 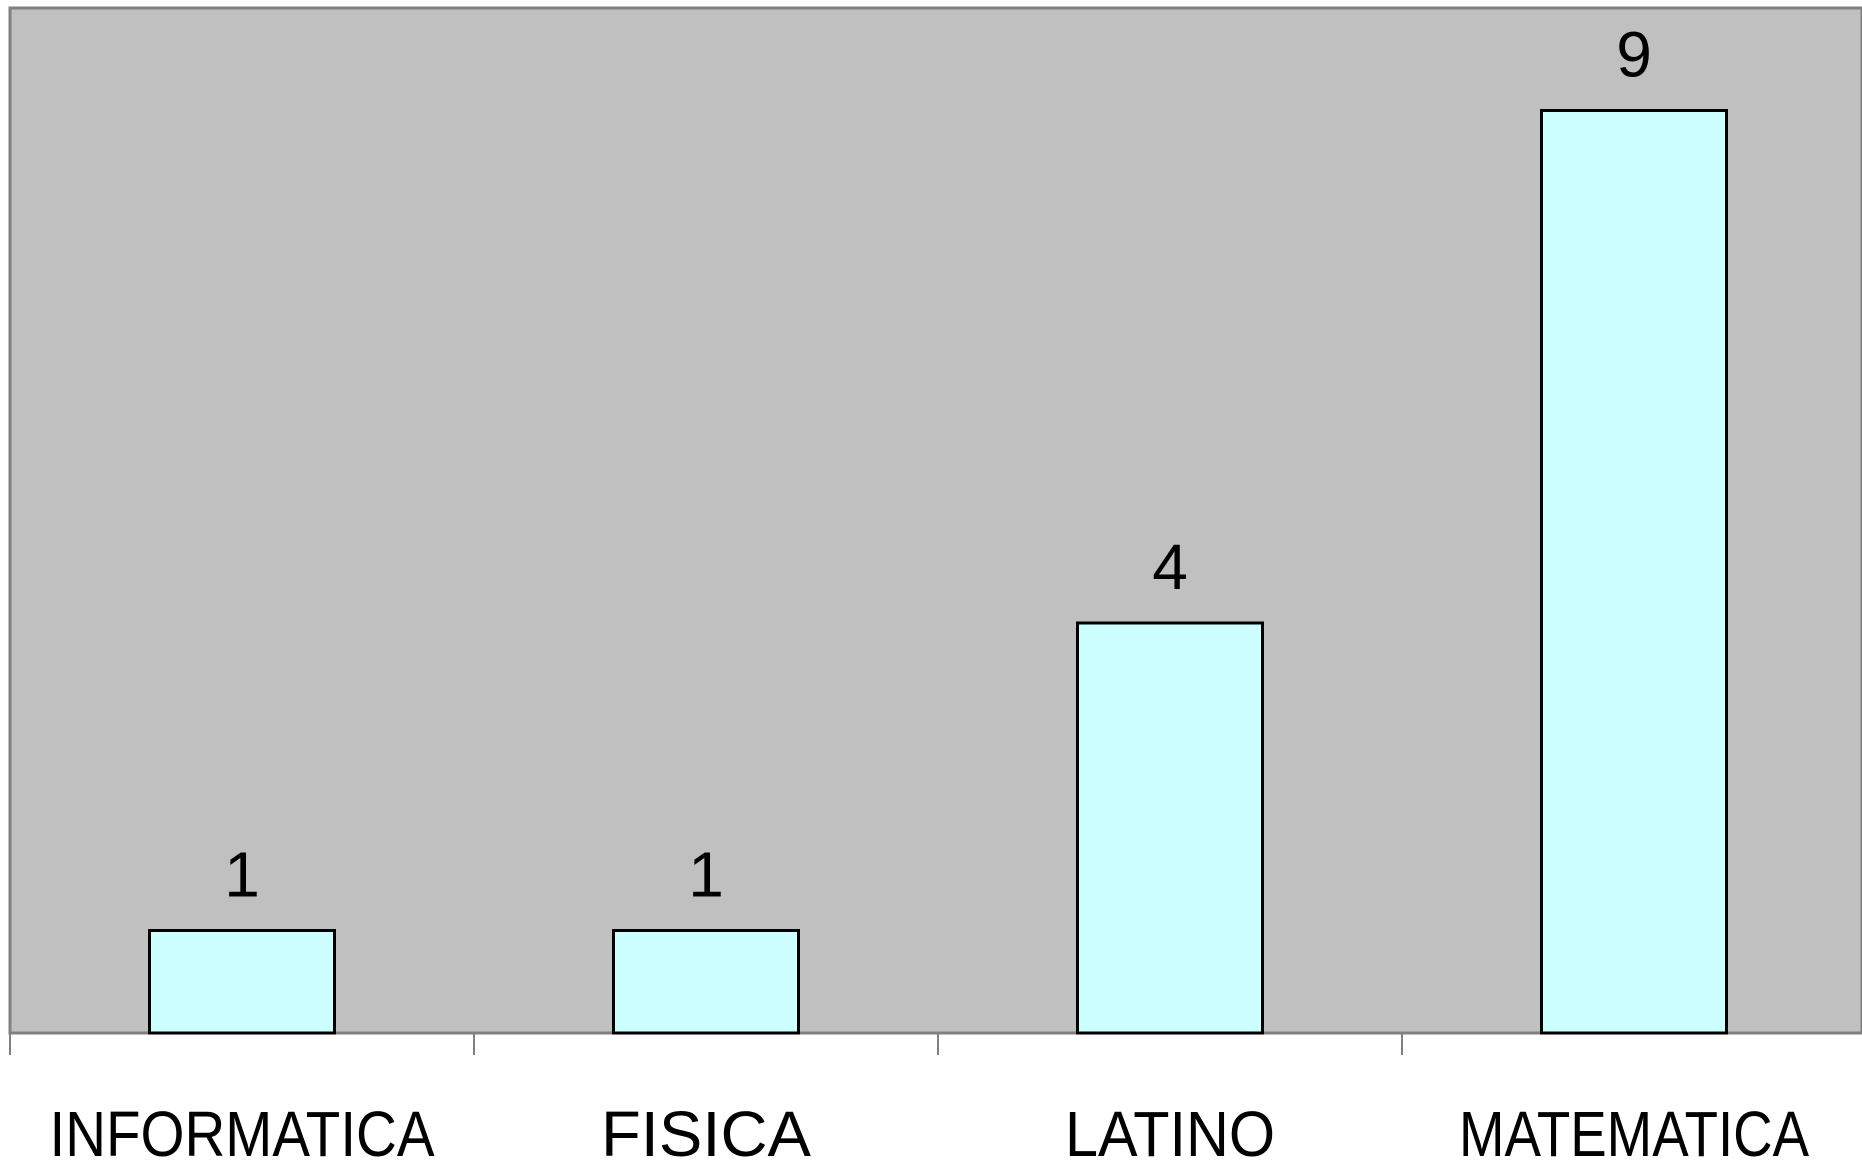 What do you see at coordinates (242, 982) in the screenshot?
I see `bar-informatica` at bounding box center [242, 982].